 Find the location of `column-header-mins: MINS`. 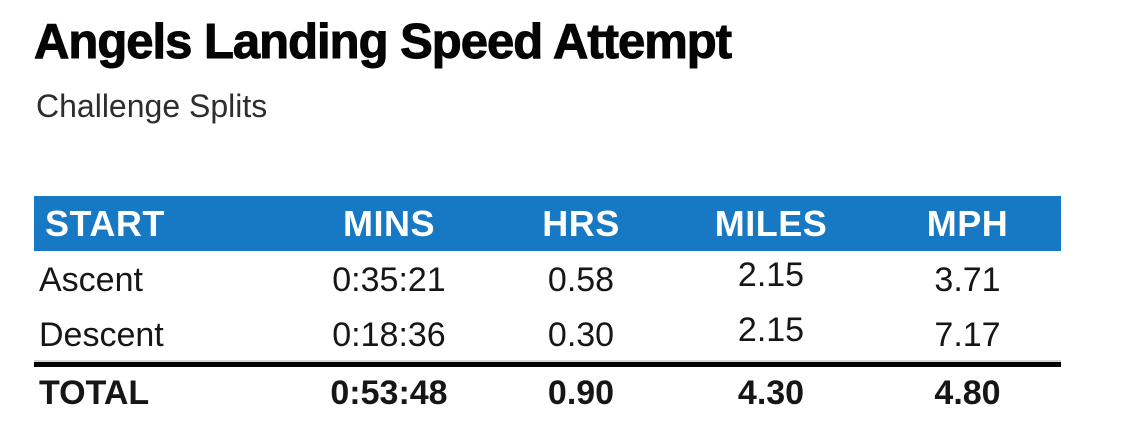

column-header-mins: MINS is located at coordinates (389, 223).